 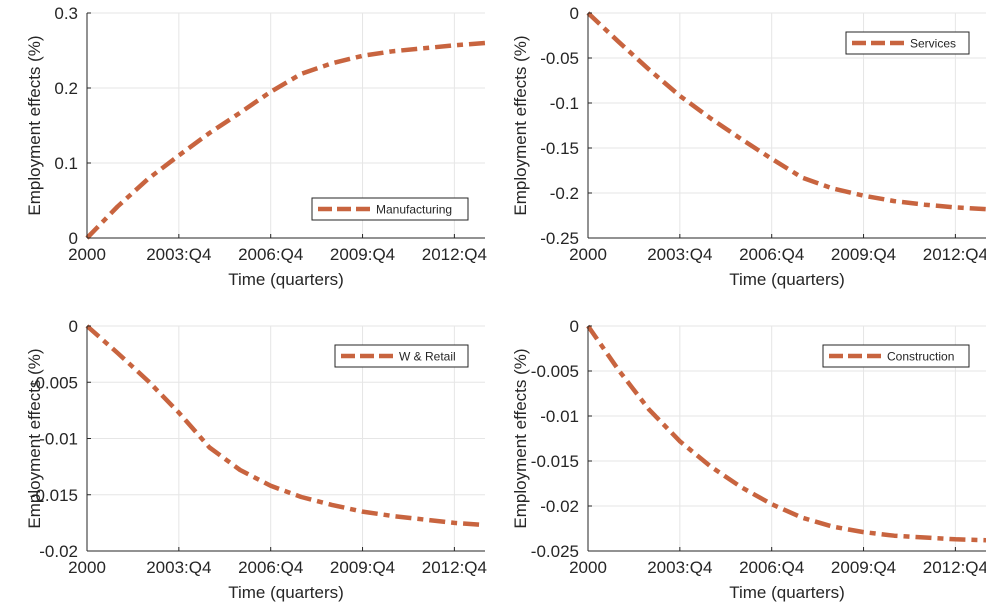 I want to click on legend: Construction, so click(x=896, y=356).